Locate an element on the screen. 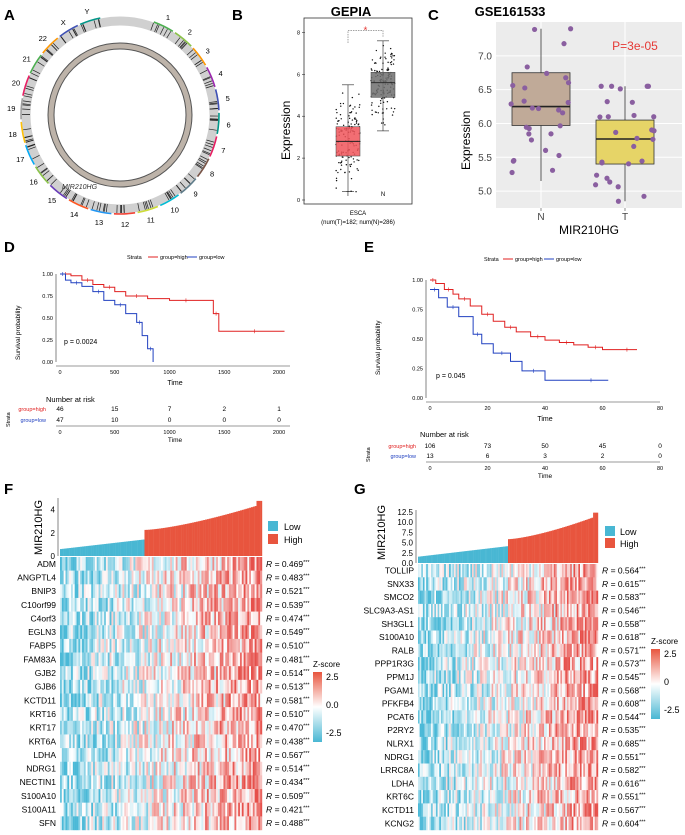 Image resolution: width=685 pixels, height=835 pixels. r-value: 0.567 is located at coordinates (293, 755).